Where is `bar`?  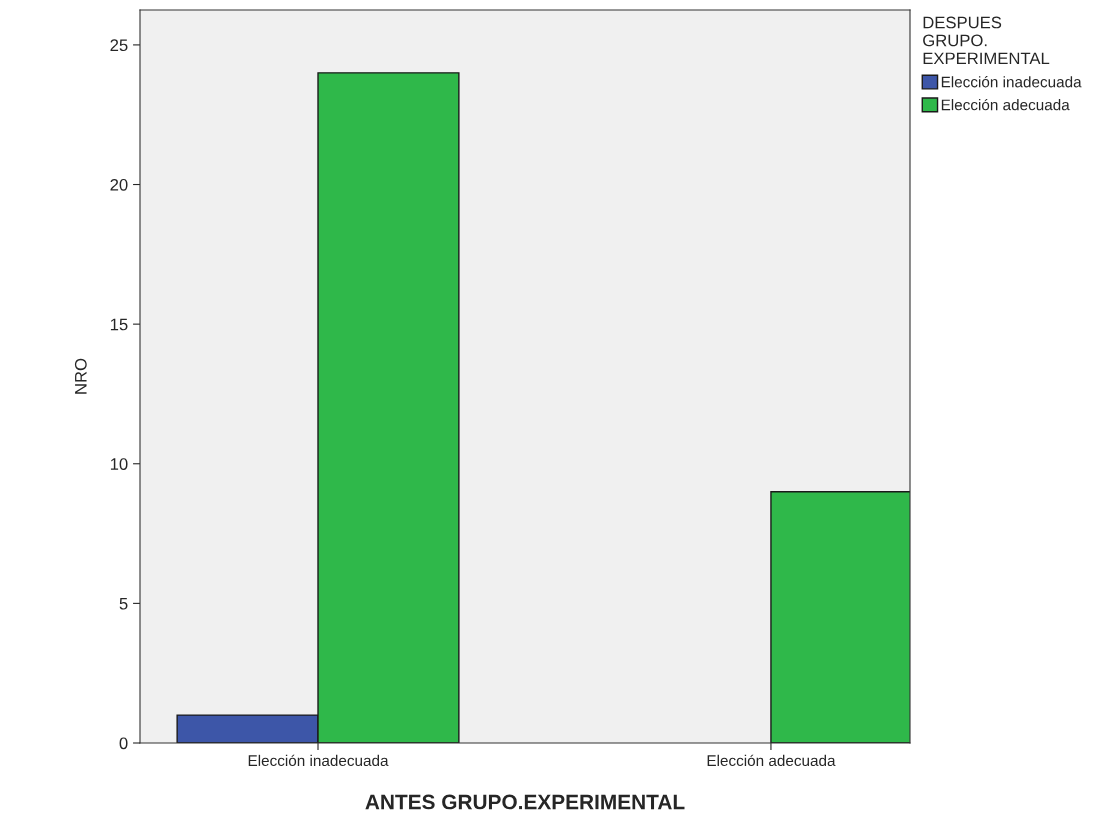 bar is located at coordinates (840, 616).